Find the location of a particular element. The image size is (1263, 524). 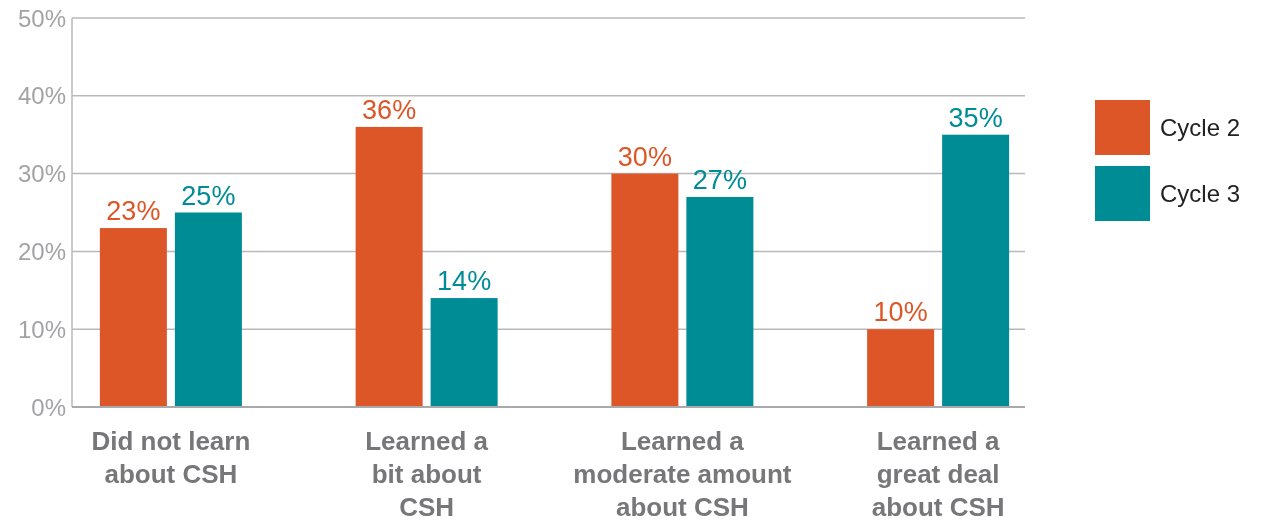

y-tick-label: 40% is located at coordinates (41, 96).